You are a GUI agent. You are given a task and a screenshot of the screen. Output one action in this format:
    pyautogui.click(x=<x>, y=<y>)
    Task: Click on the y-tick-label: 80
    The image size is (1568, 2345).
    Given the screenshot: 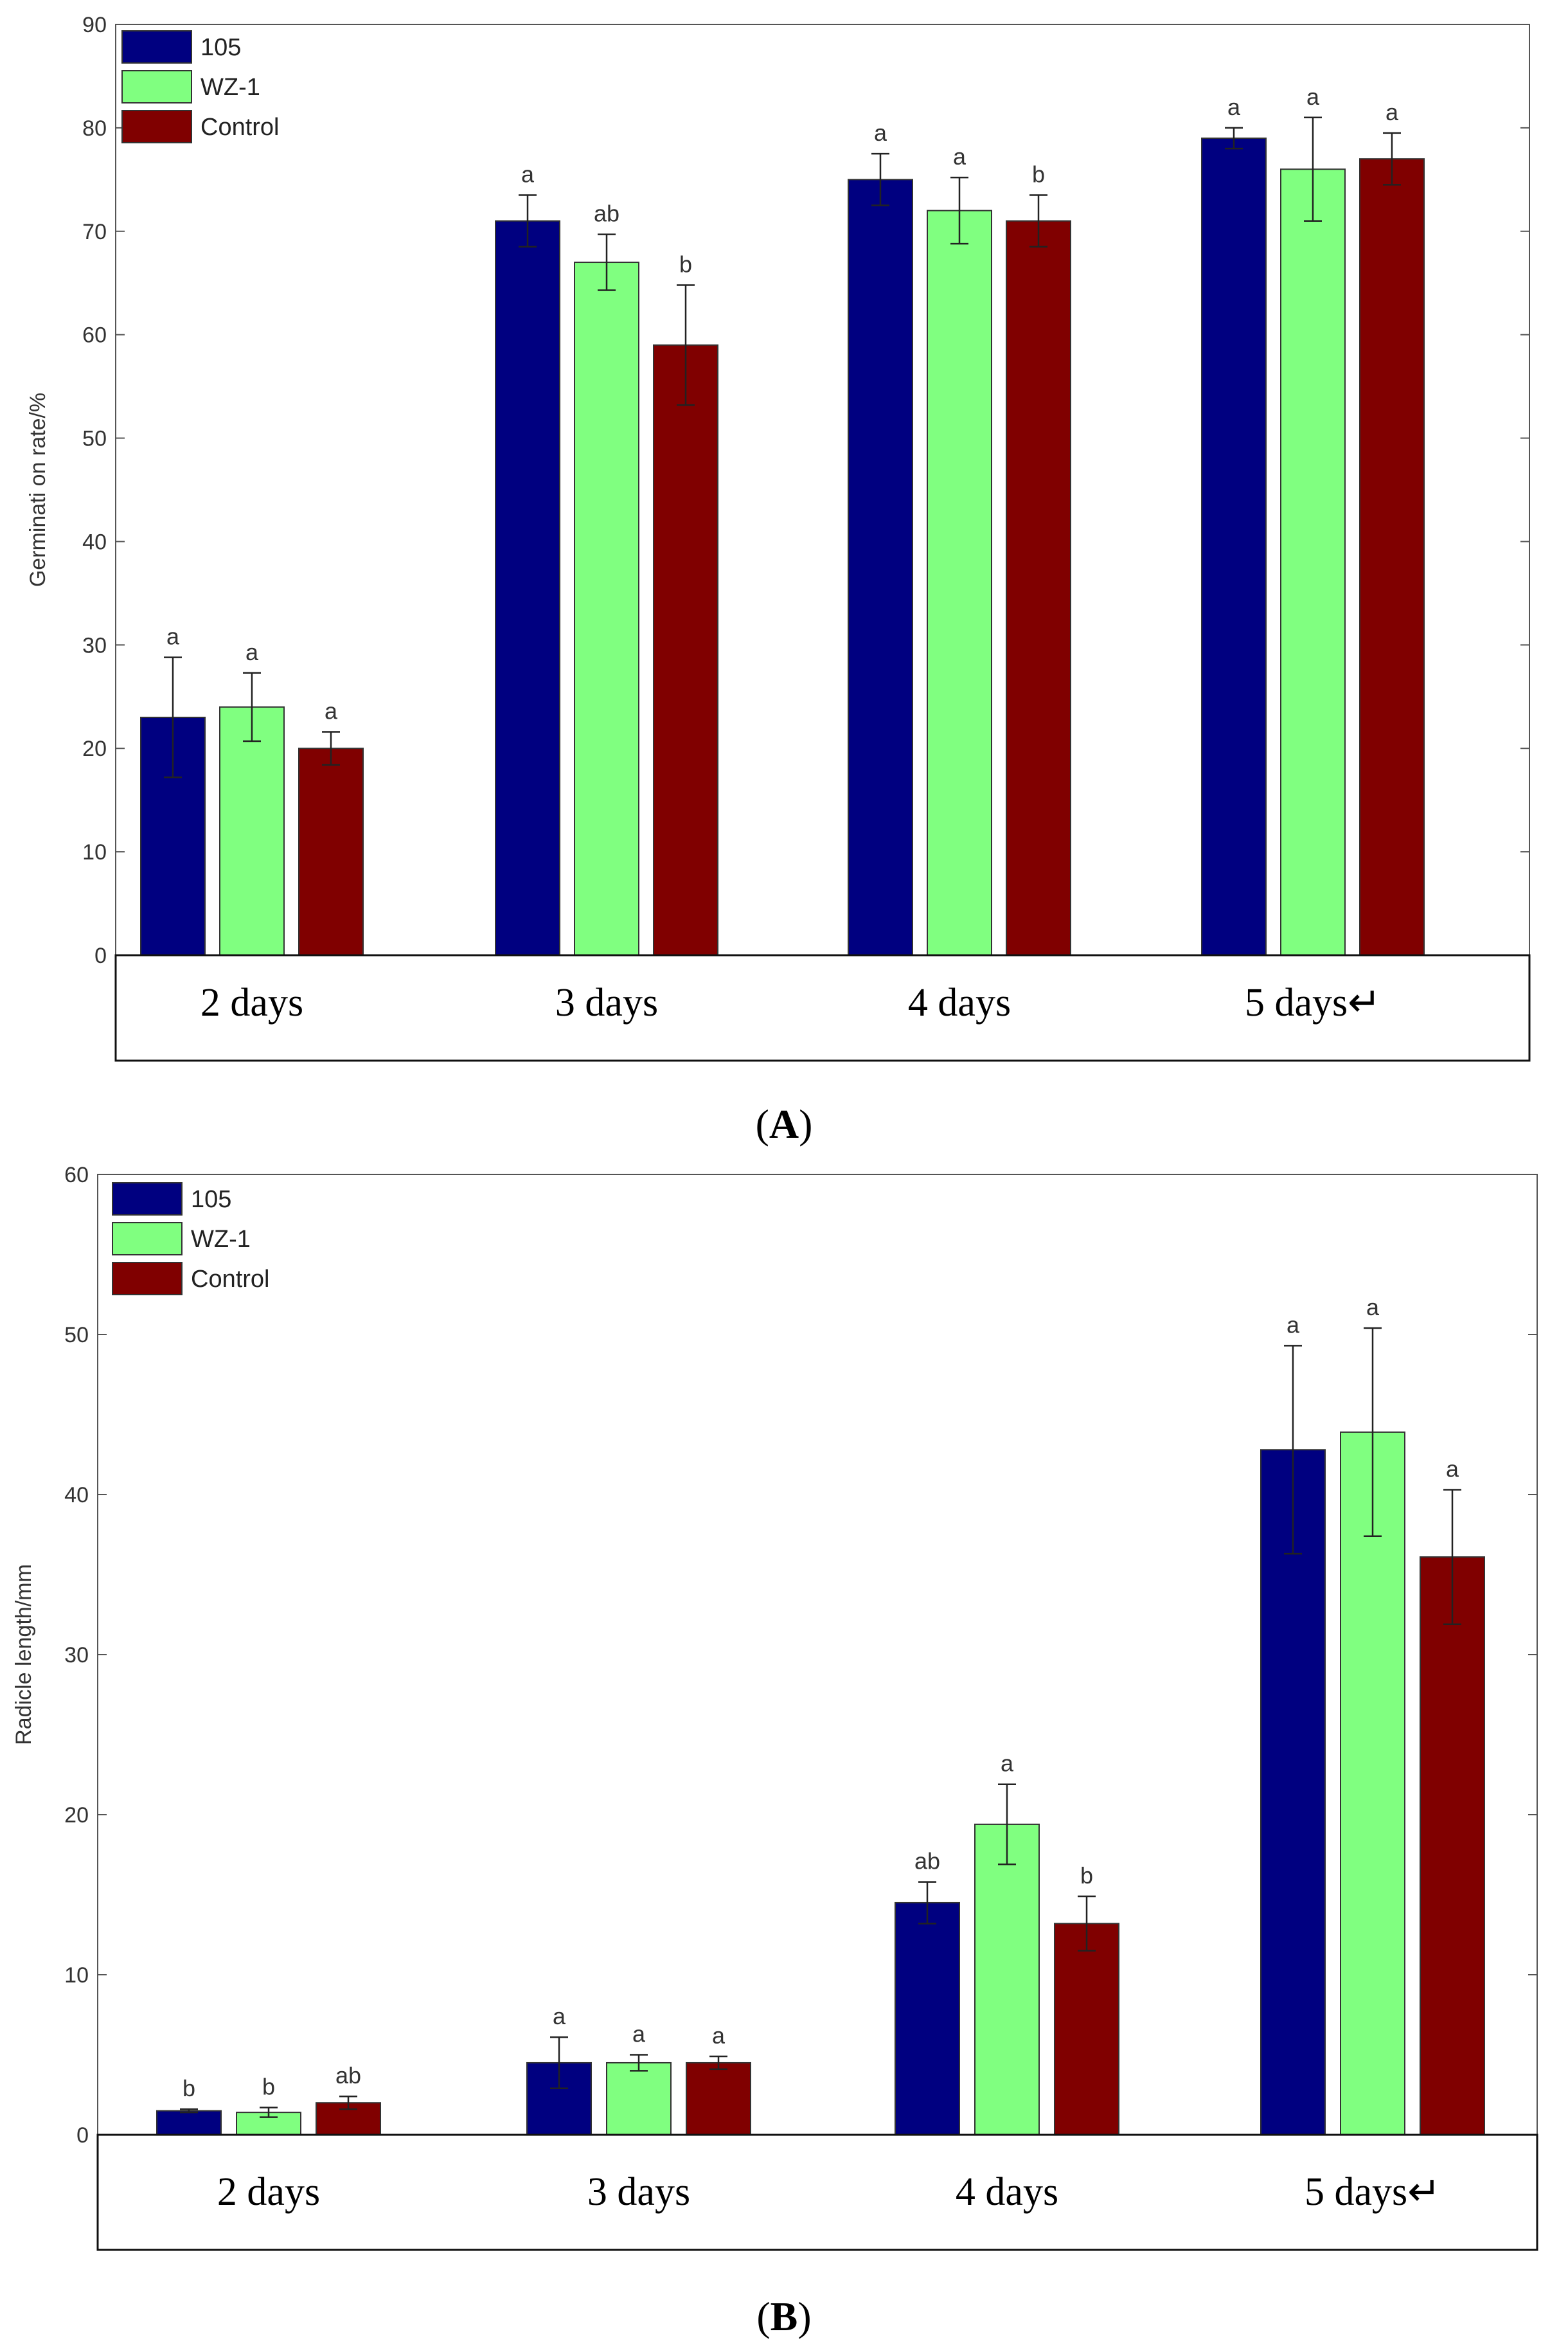 What is the action you would take?
    pyautogui.click(x=94, y=128)
    